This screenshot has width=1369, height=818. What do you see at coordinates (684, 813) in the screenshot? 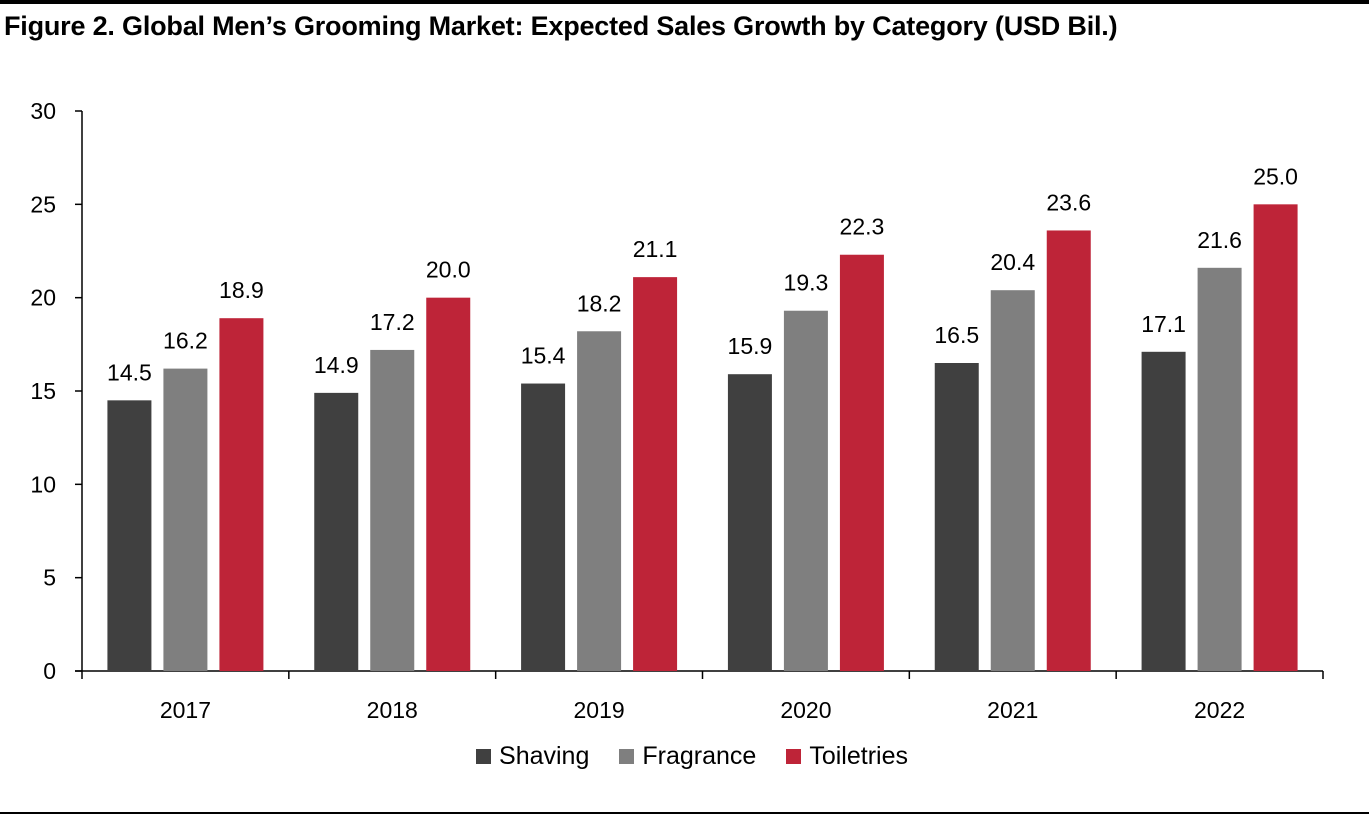
I see `bottom-rule` at bounding box center [684, 813].